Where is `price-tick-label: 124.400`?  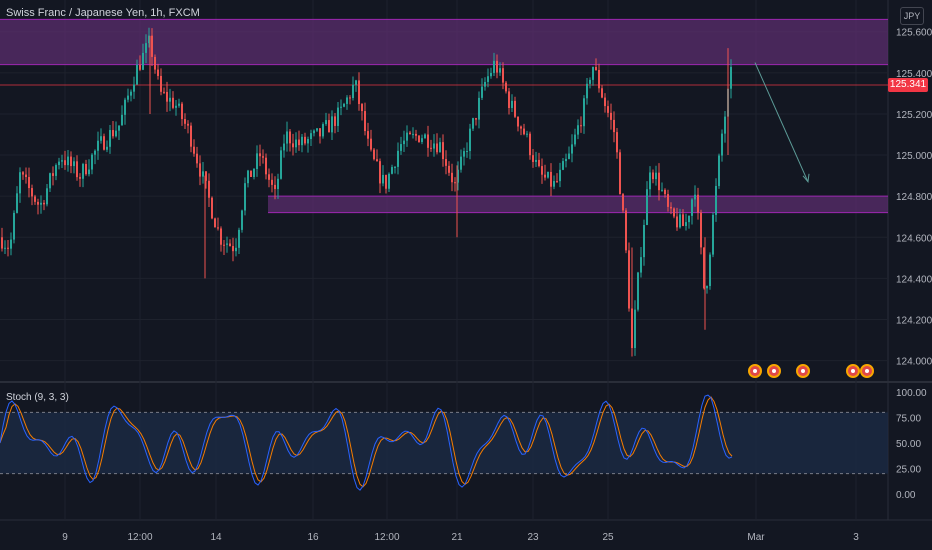
price-tick-label: 124.400 is located at coordinates (914, 279).